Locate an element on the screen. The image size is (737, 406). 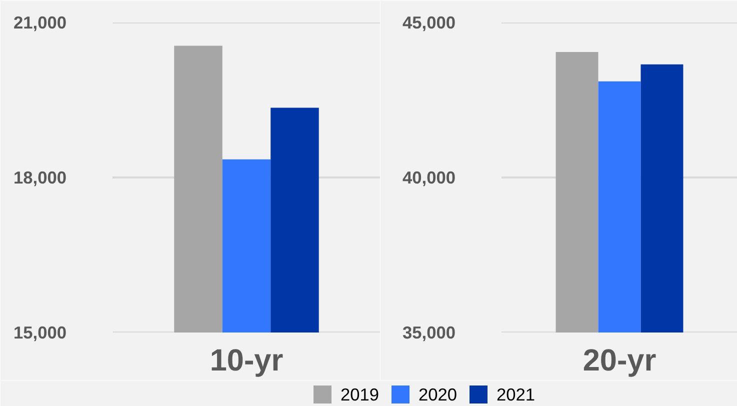
x-tick-label: 10-yr is located at coordinates (247, 361).